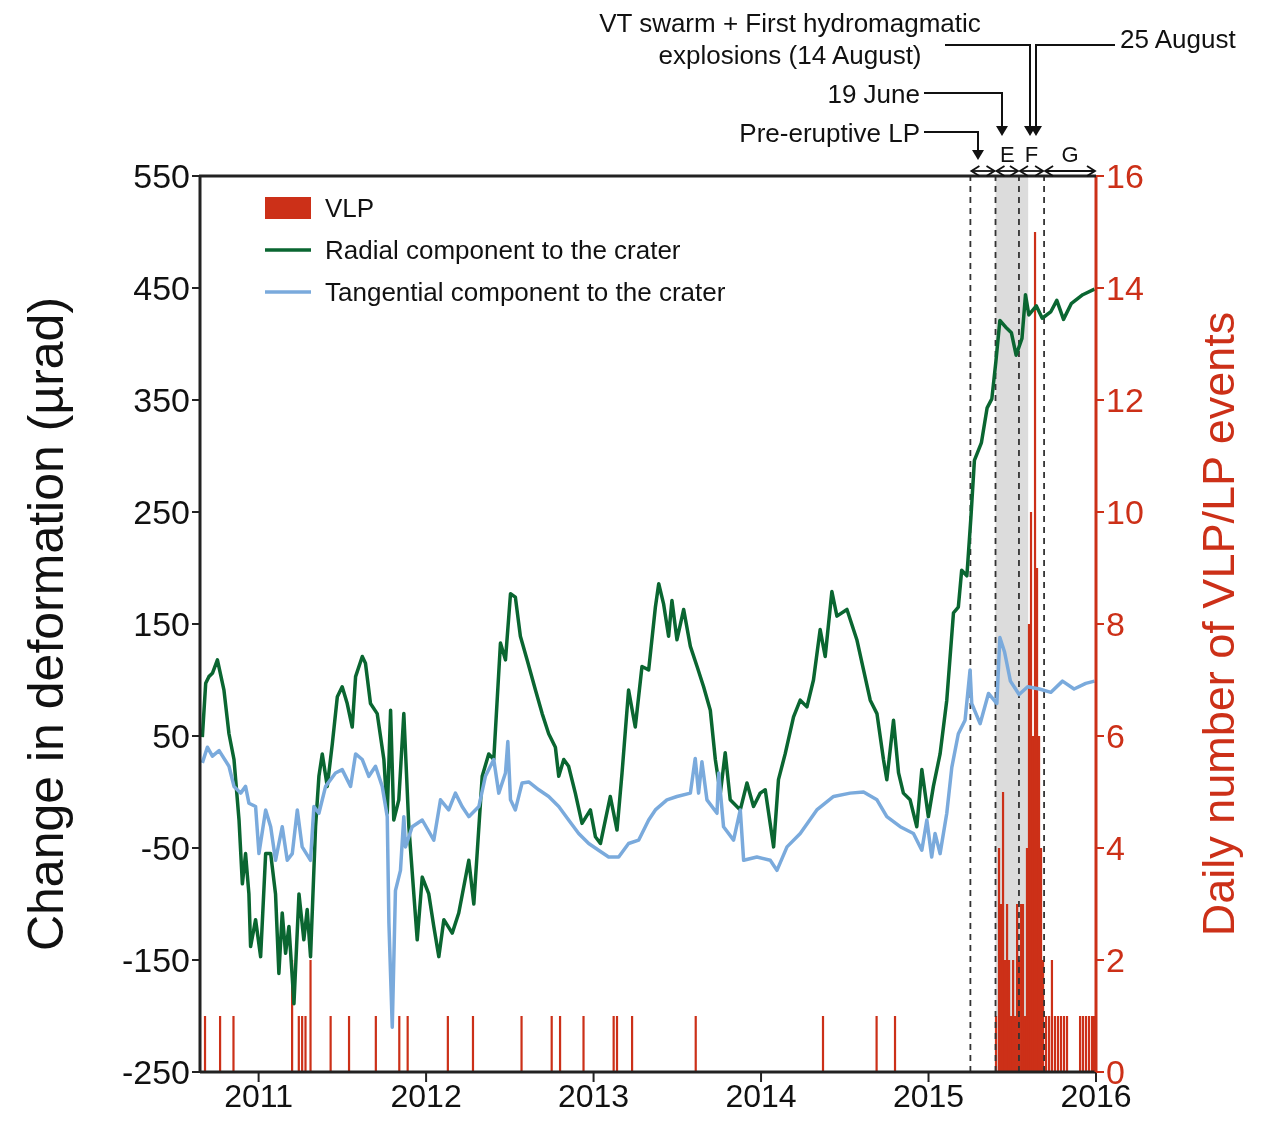 This screenshot has height=1137, width=1271. What do you see at coordinates (761, 1095) in the screenshot?
I see `x-tick-label: 2014` at bounding box center [761, 1095].